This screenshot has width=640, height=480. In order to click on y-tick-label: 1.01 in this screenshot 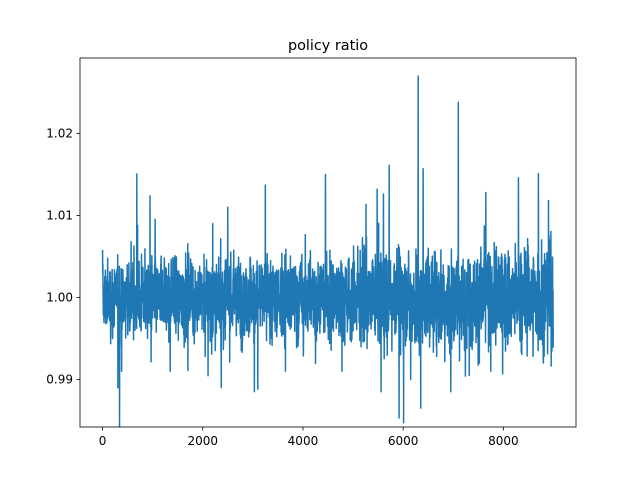, I will do `click(59, 215)`.